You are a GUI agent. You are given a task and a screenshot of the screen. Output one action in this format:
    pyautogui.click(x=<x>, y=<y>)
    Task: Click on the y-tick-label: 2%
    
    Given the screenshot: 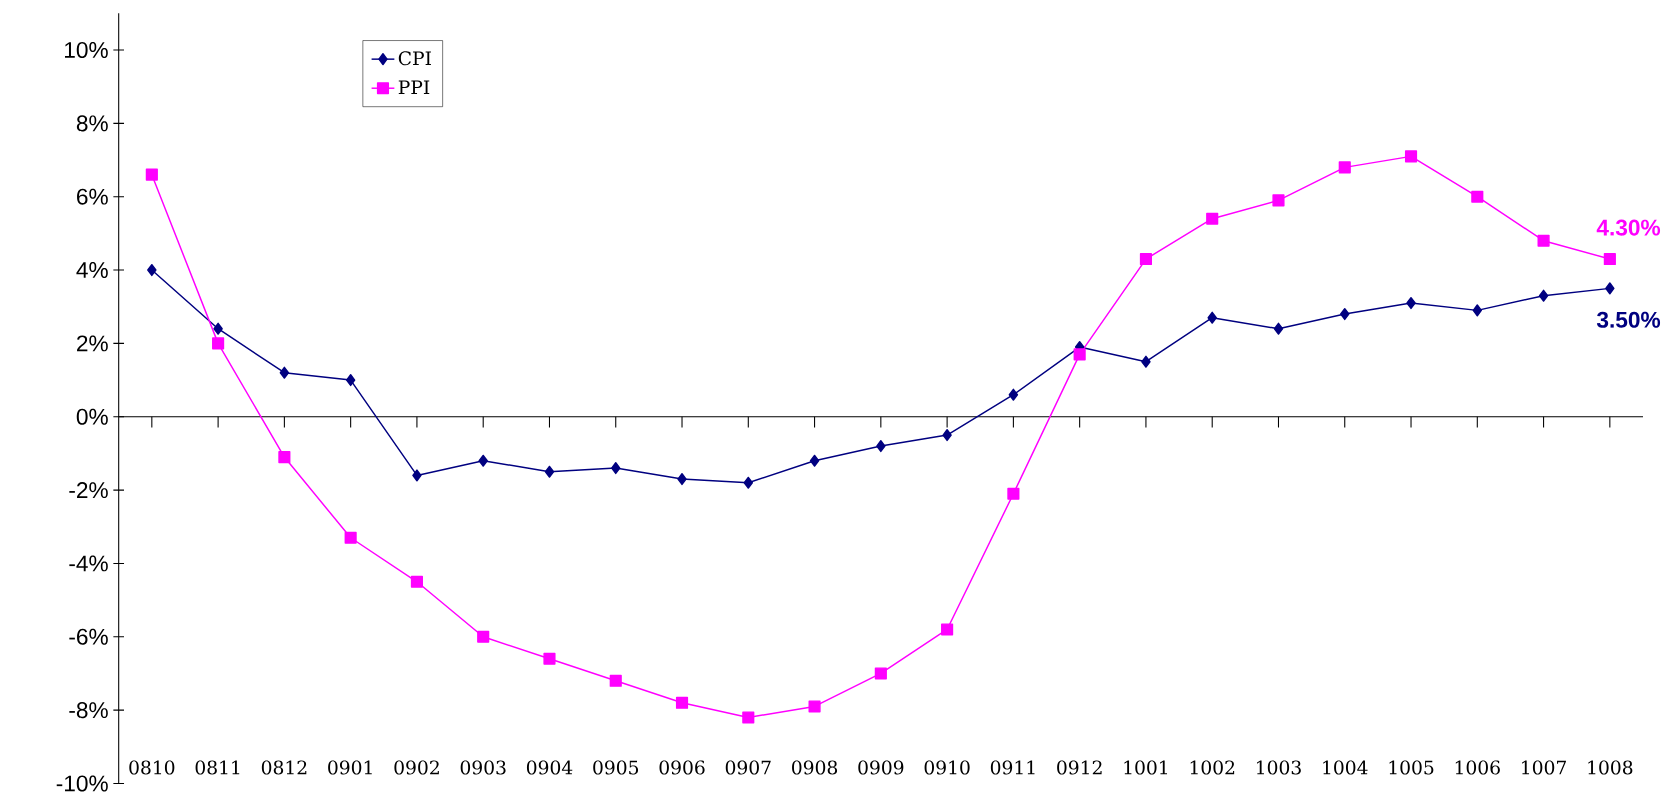 What is the action you would take?
    pyautogui.click(x=92, y=343)
    